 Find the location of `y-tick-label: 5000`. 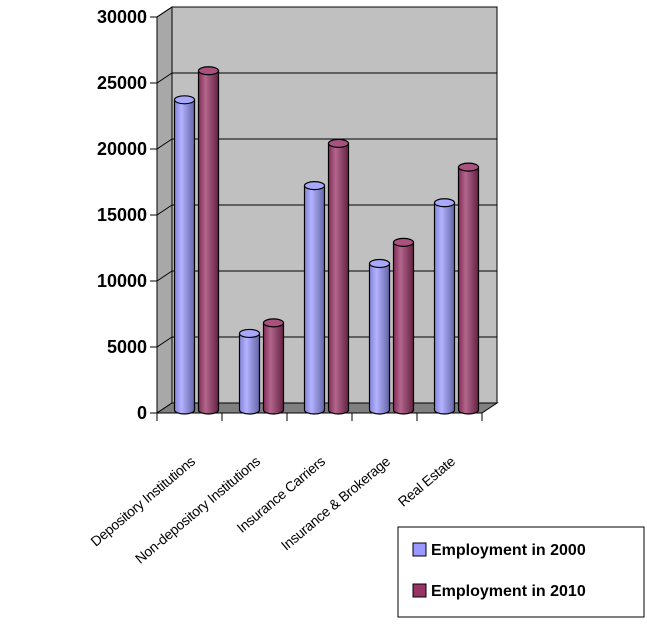

y-tick-label: 5000 is located at coordinates (127, 347).